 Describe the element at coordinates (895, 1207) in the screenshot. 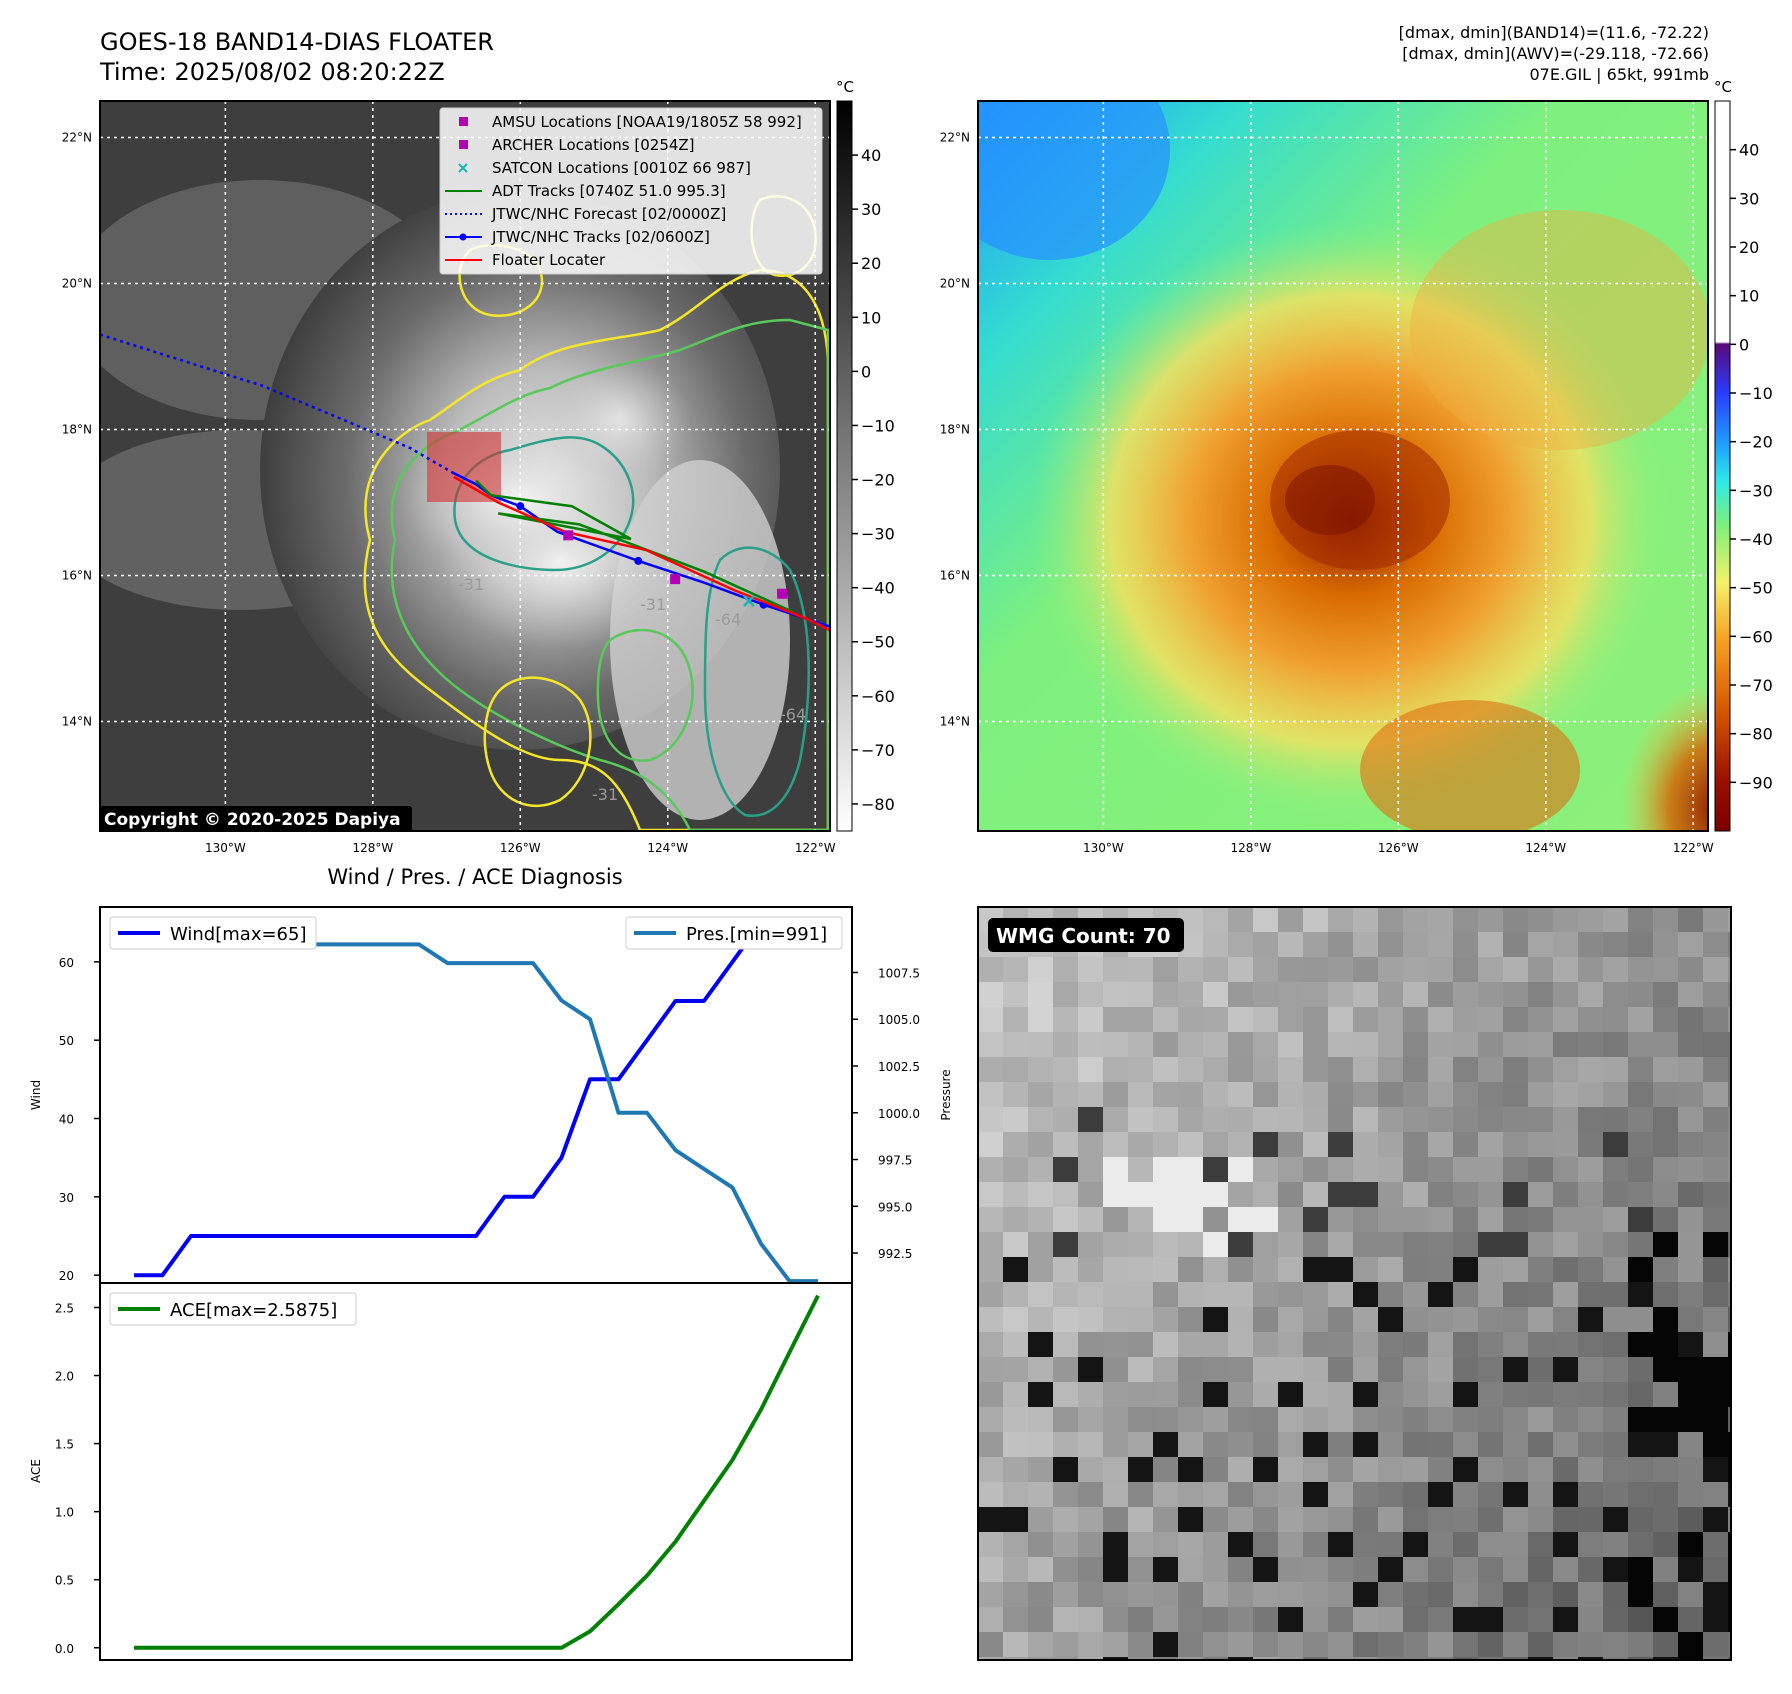

I see `pressure-tick-label: 995.0` at that location.